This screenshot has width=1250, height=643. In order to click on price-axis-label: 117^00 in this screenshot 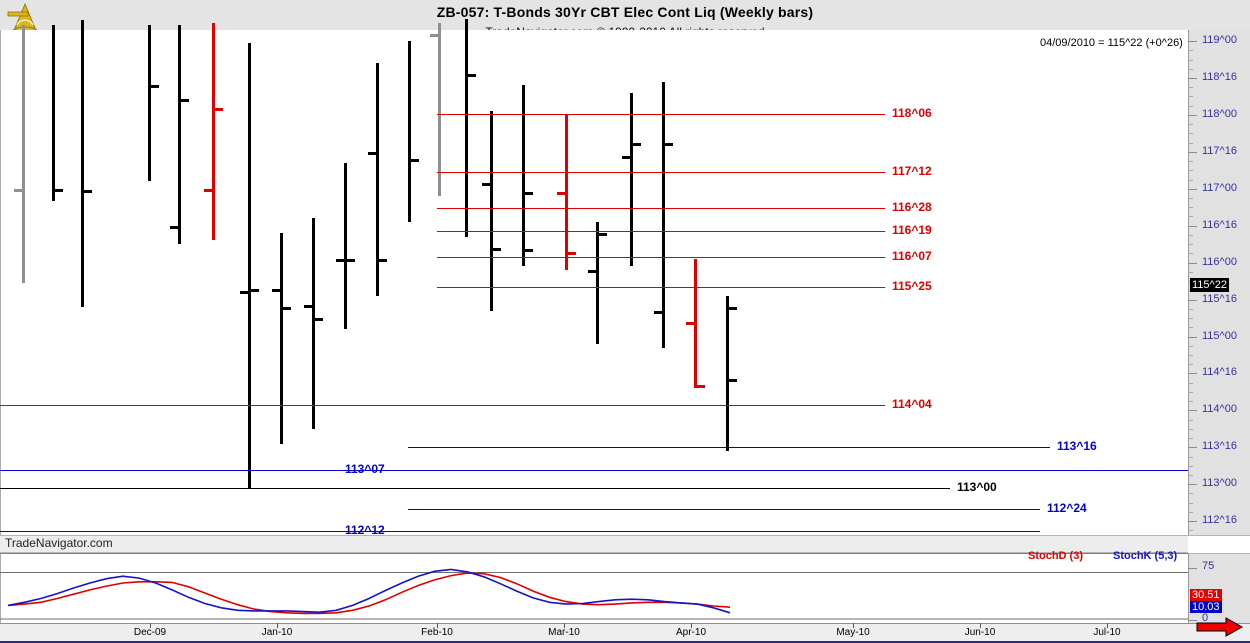, I will do `click(1219, 187)`.